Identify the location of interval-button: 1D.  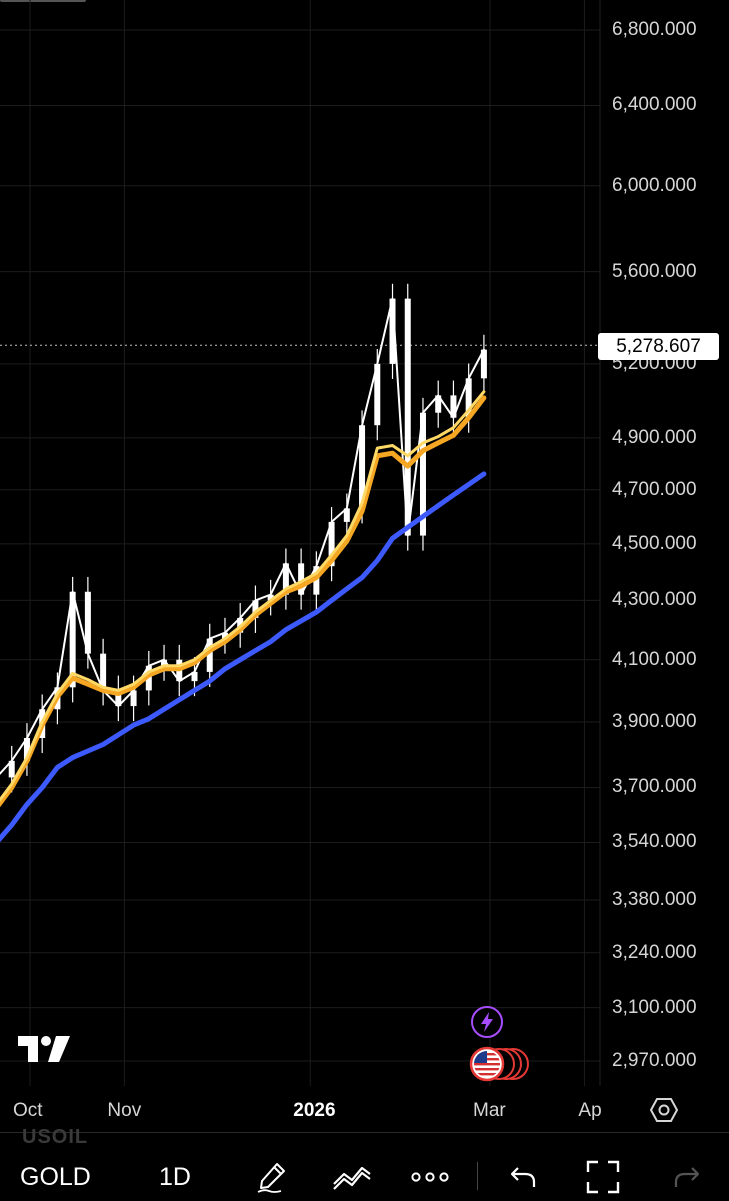
(175, 1177).